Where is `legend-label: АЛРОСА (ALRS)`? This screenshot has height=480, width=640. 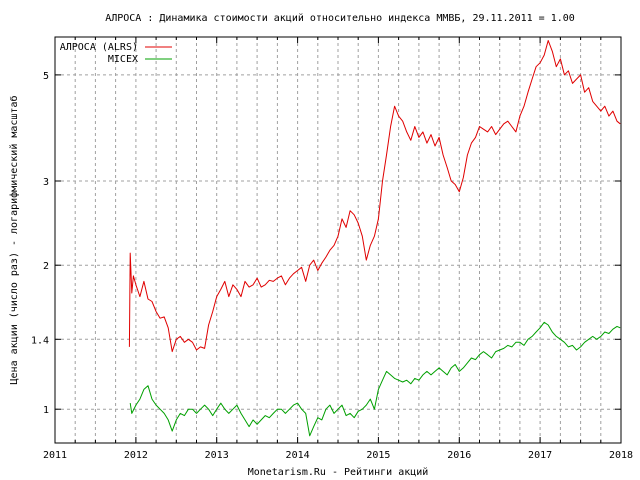 legend-label: АЛРОСА (ALRS) is located at coordinates (99, 47).